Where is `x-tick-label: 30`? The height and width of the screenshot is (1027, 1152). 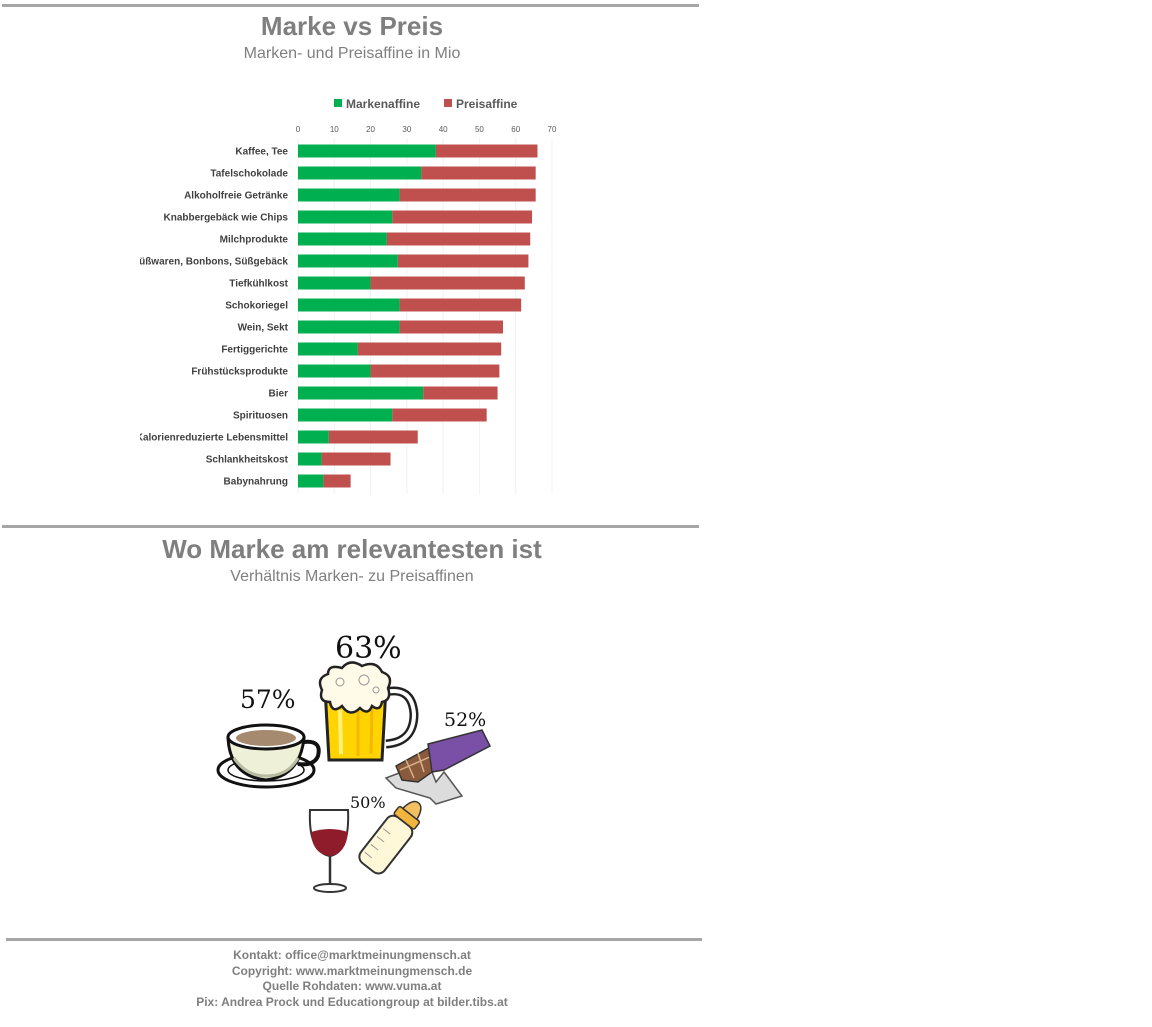
x-tick-label: 30 is located at coordinates (406, 129).